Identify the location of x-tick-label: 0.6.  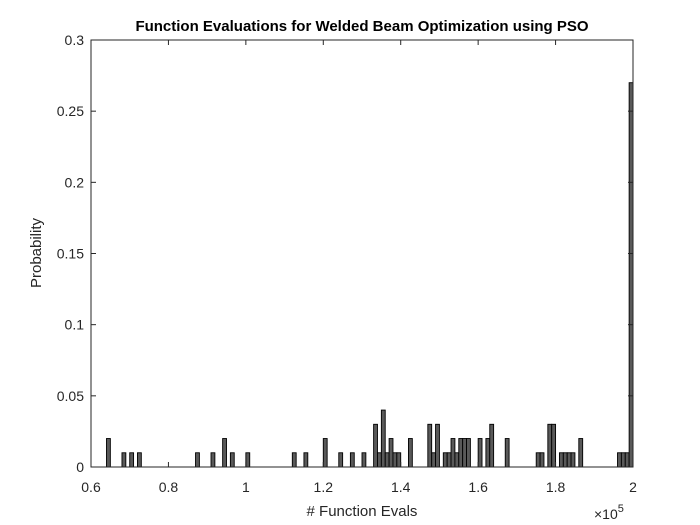
(91, 487).